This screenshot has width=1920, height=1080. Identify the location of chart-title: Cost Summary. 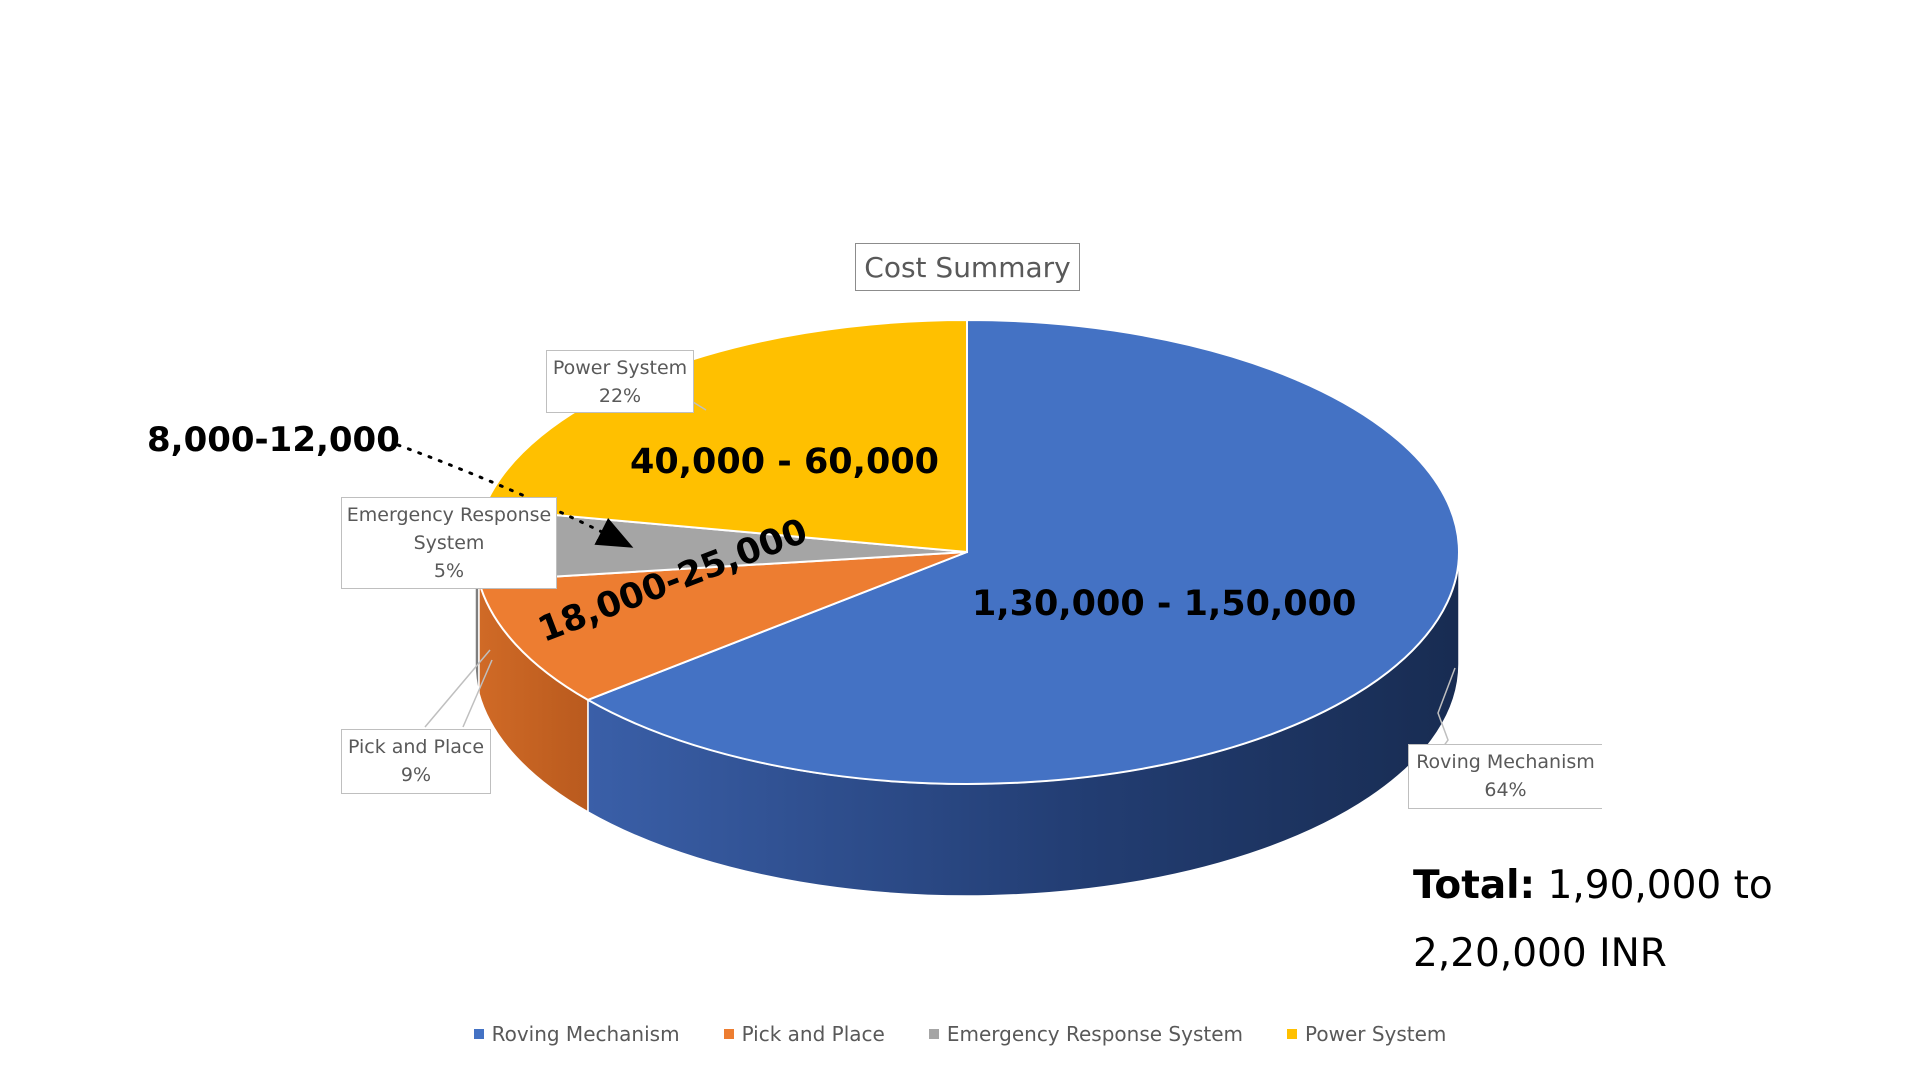
(967, 267).